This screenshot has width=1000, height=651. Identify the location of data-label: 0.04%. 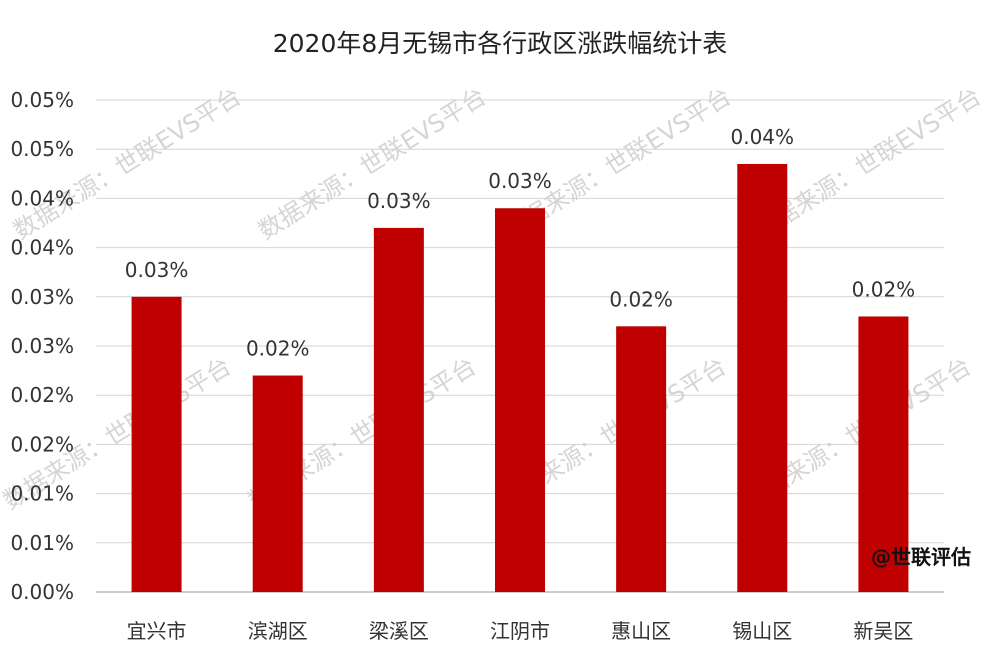
(763, 137).